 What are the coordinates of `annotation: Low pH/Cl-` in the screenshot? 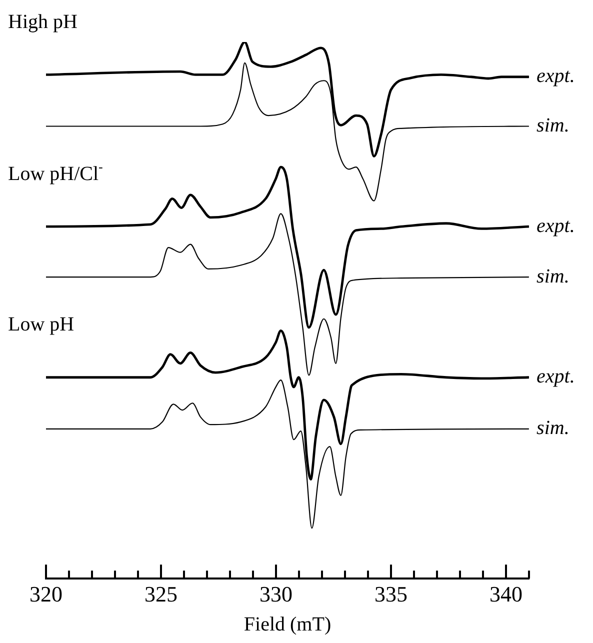 It's located at (55, 172).